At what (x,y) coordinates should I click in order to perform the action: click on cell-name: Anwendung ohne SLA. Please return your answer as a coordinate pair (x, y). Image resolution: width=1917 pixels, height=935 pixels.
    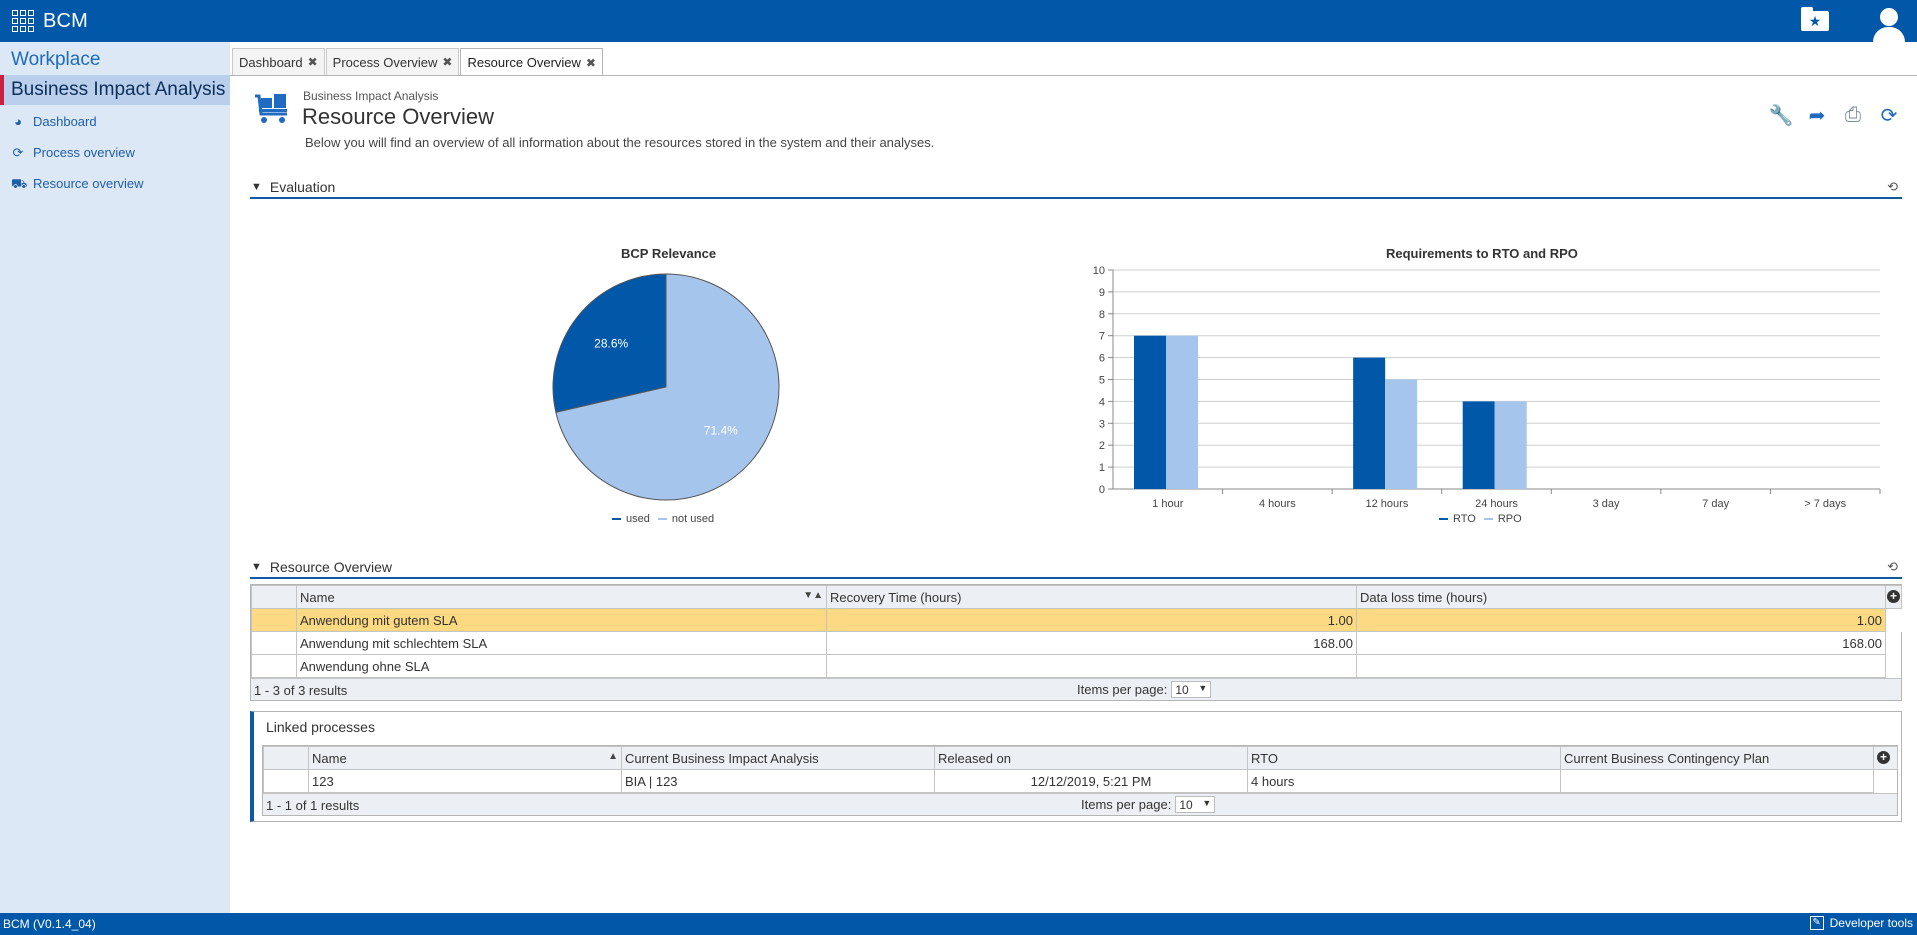
    Looking at the image, I should click on (561, 666).